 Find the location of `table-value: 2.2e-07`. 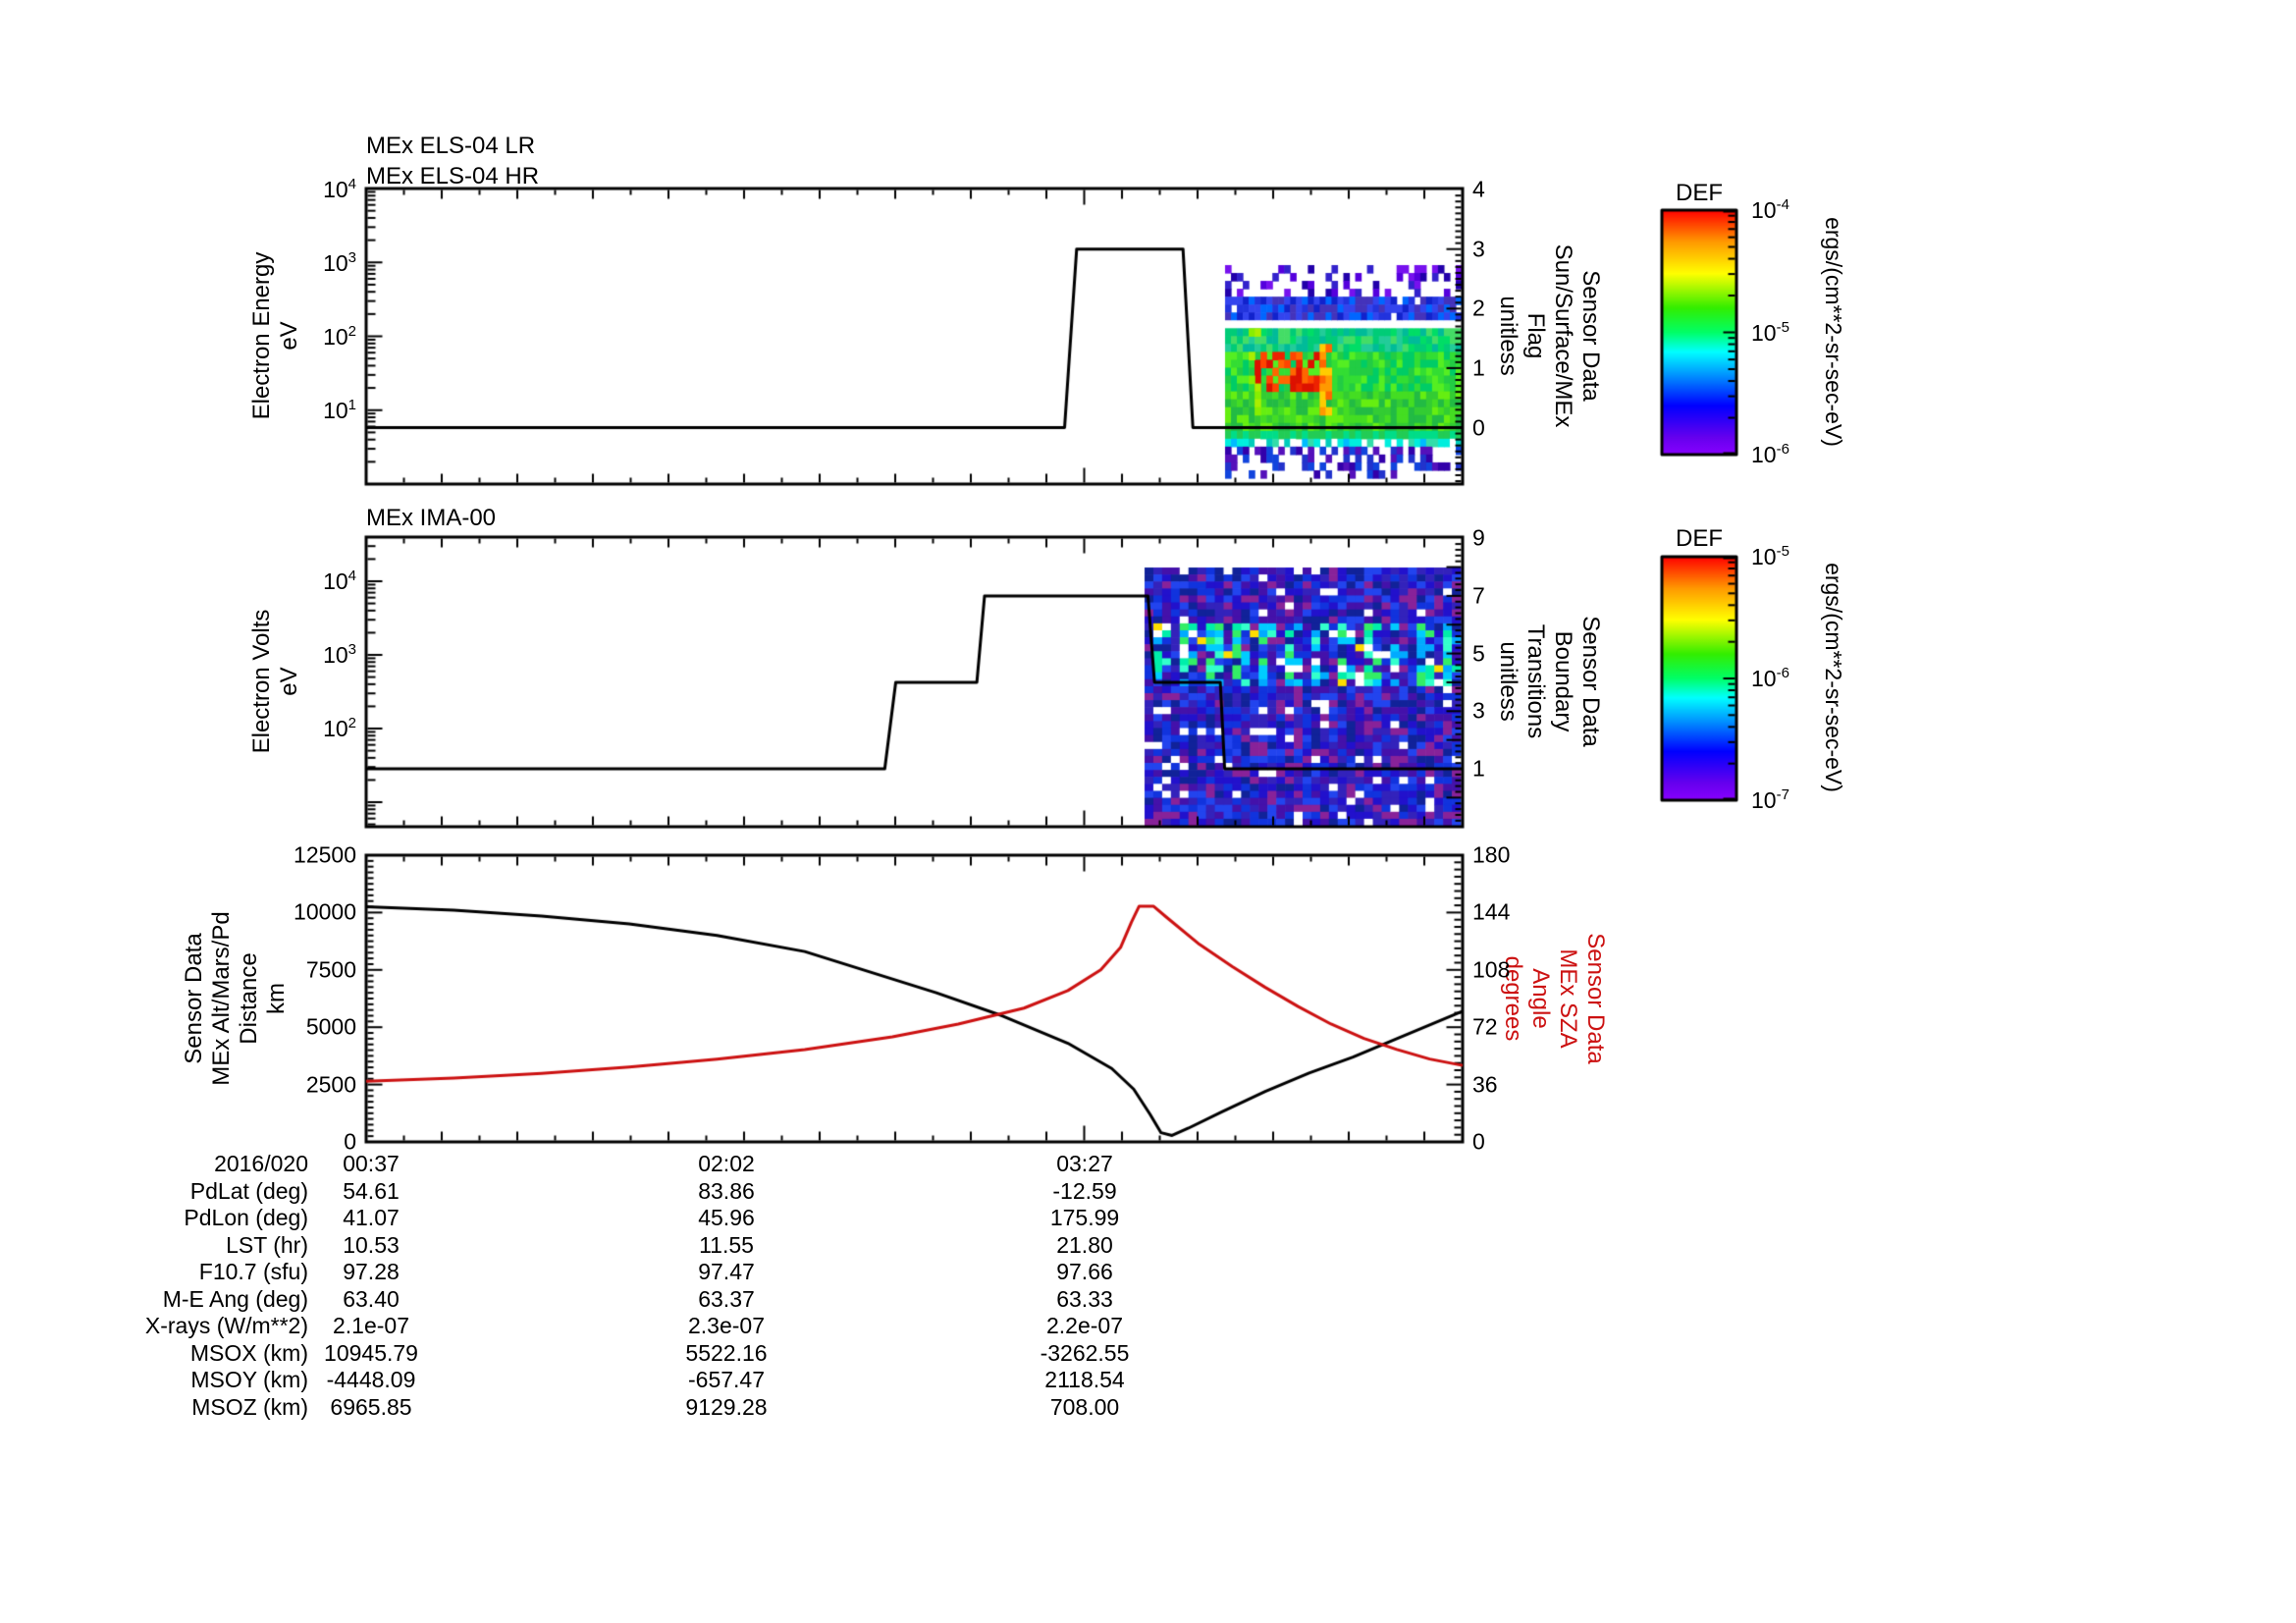

table-value: 2.2e-07 is located at coordinates (1084, 1326).